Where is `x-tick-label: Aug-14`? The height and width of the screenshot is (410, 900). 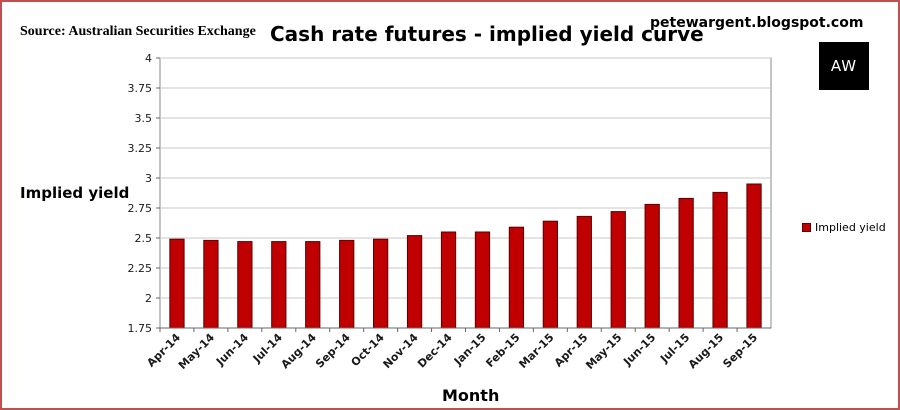 x-tick-label: Aug-14 is located at coordinates (298, 351).